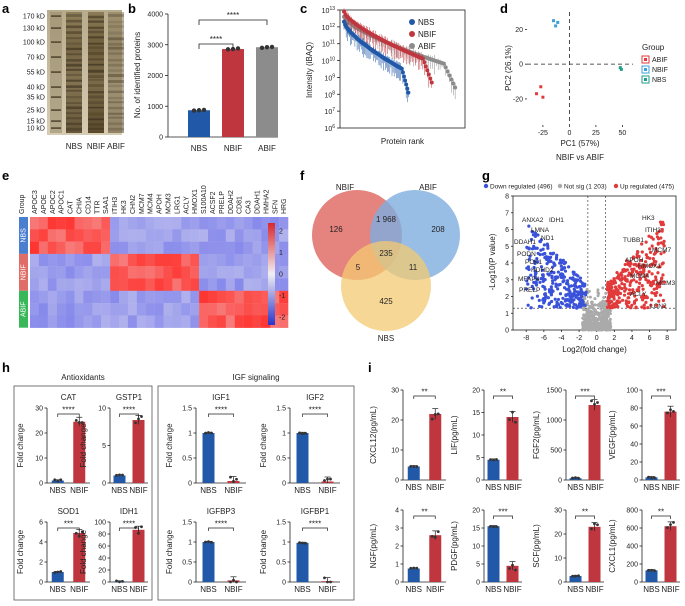 This screenshot has height=606, width=685. I want to click on y-tick-label: 4000, so click(155, 15).